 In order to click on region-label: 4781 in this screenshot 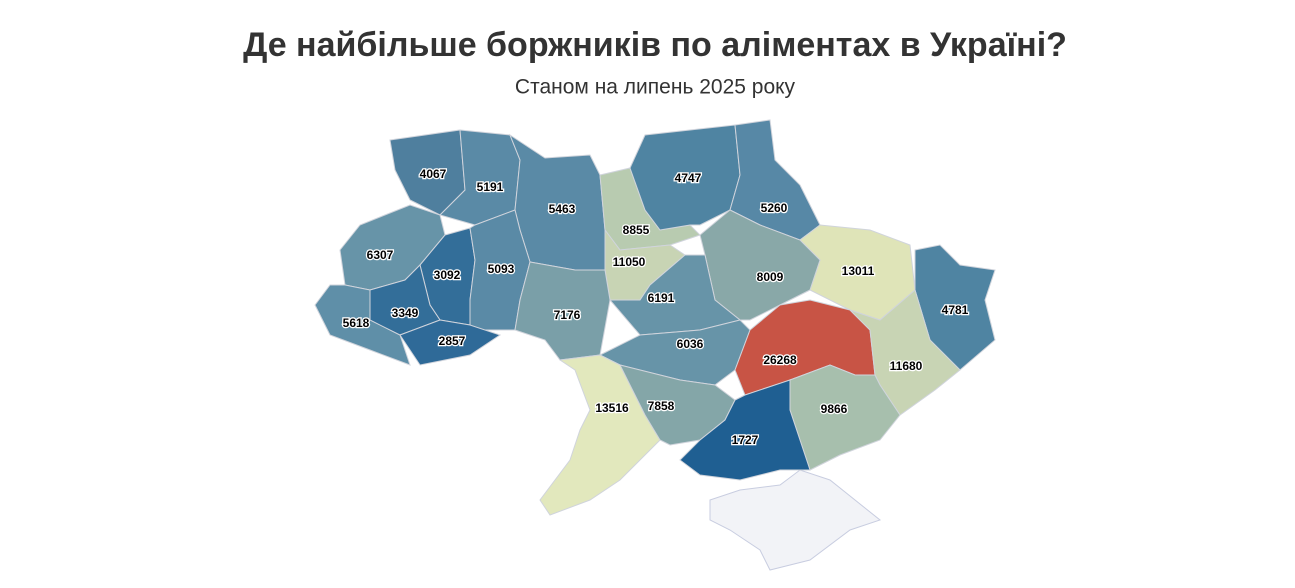, I will do `click(955, 310)`.